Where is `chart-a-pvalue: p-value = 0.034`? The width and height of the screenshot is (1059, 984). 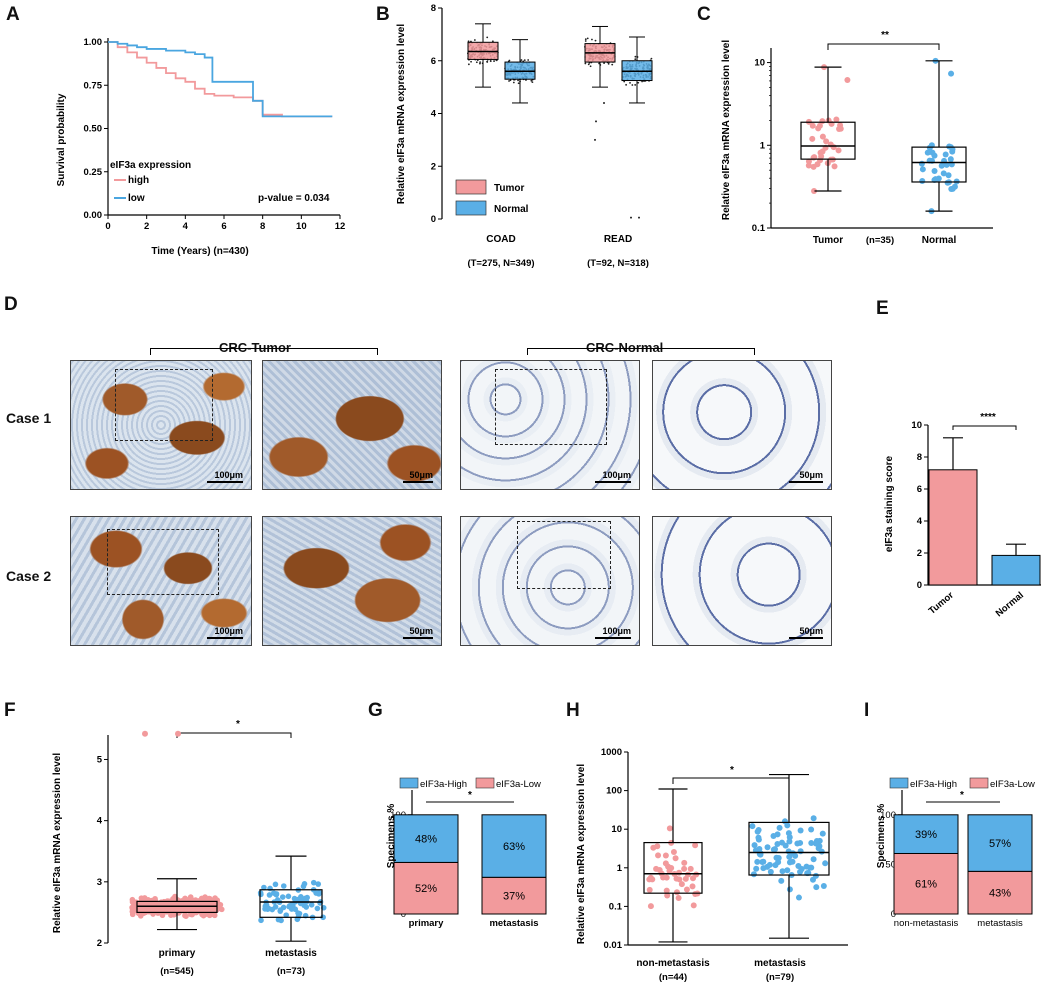 chart-a-pvalue: p-value = 0.034 is located at coordinates (294, 198).